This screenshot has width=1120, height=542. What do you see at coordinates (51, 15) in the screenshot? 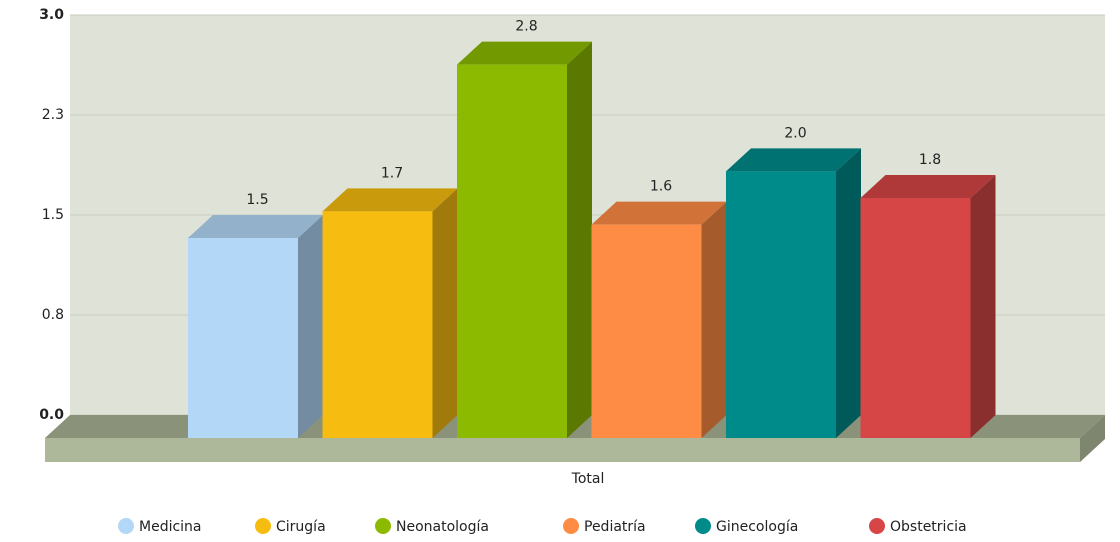
I see `y-tick-label: 3.0` at bounding box center [51, 15].